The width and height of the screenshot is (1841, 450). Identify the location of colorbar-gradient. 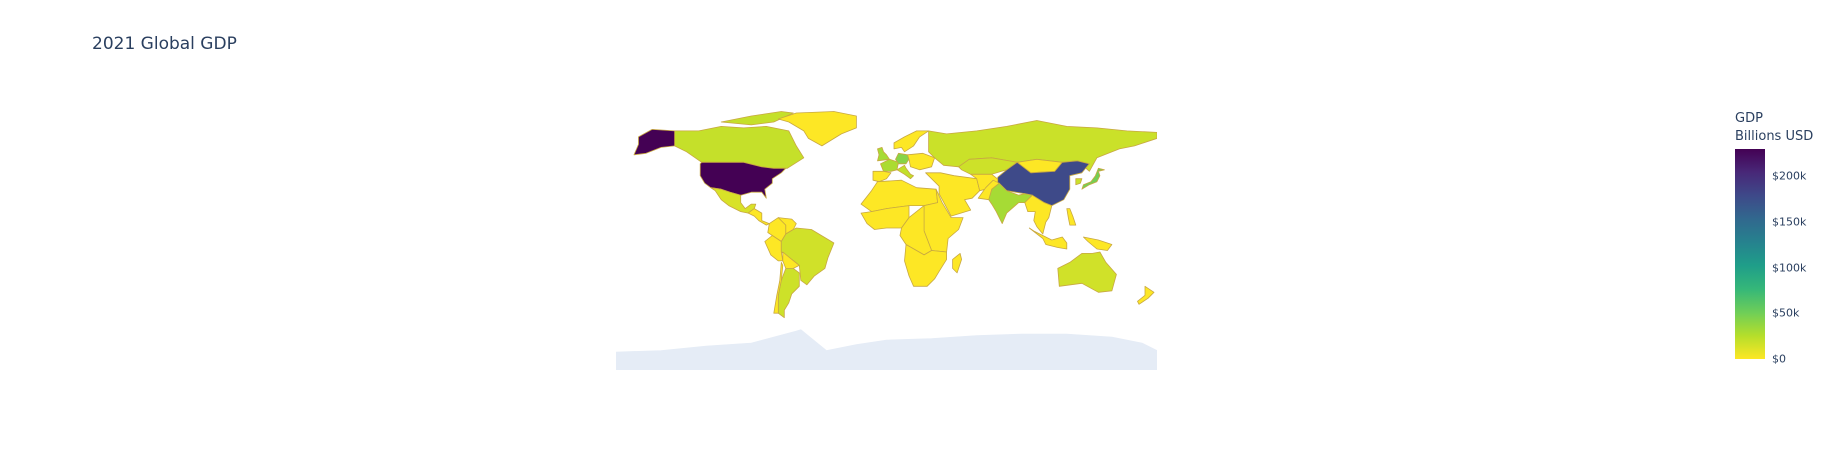
(1750, 254).